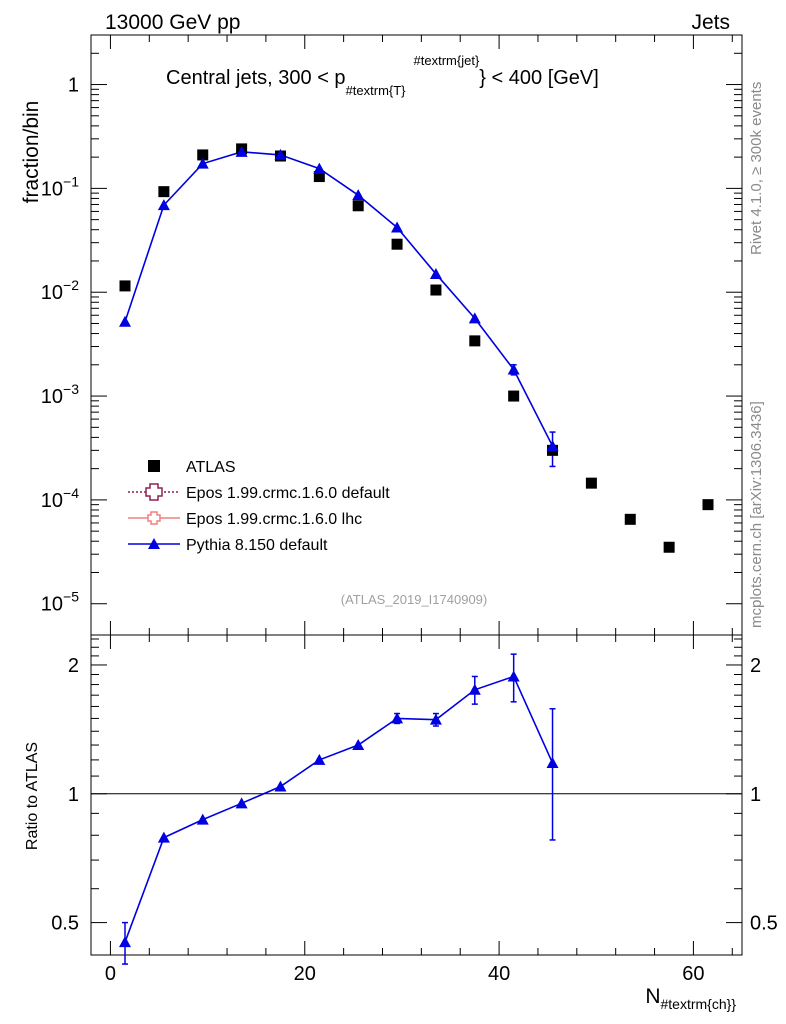  What do you see at coordinates (447, 60) in the screenshot?
I see `chart-title-sup: #textrm{jet}` at bounding box center [447, 60].